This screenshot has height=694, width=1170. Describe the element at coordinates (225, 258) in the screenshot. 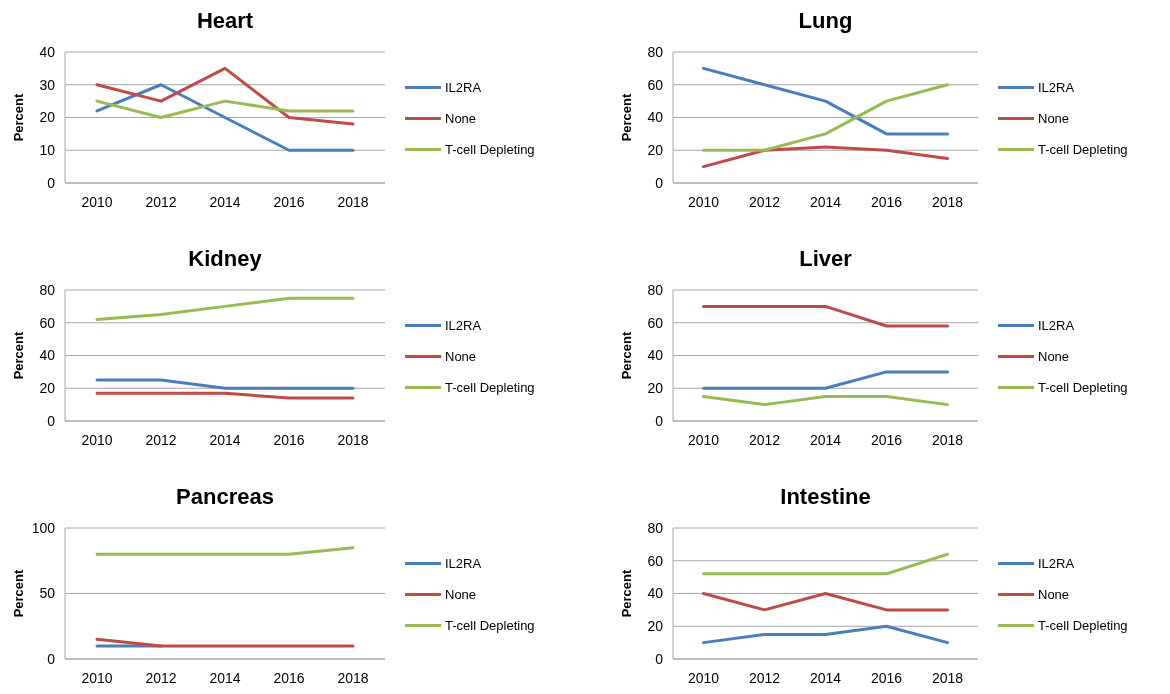

I see `chart-title: Kidney` at that location.